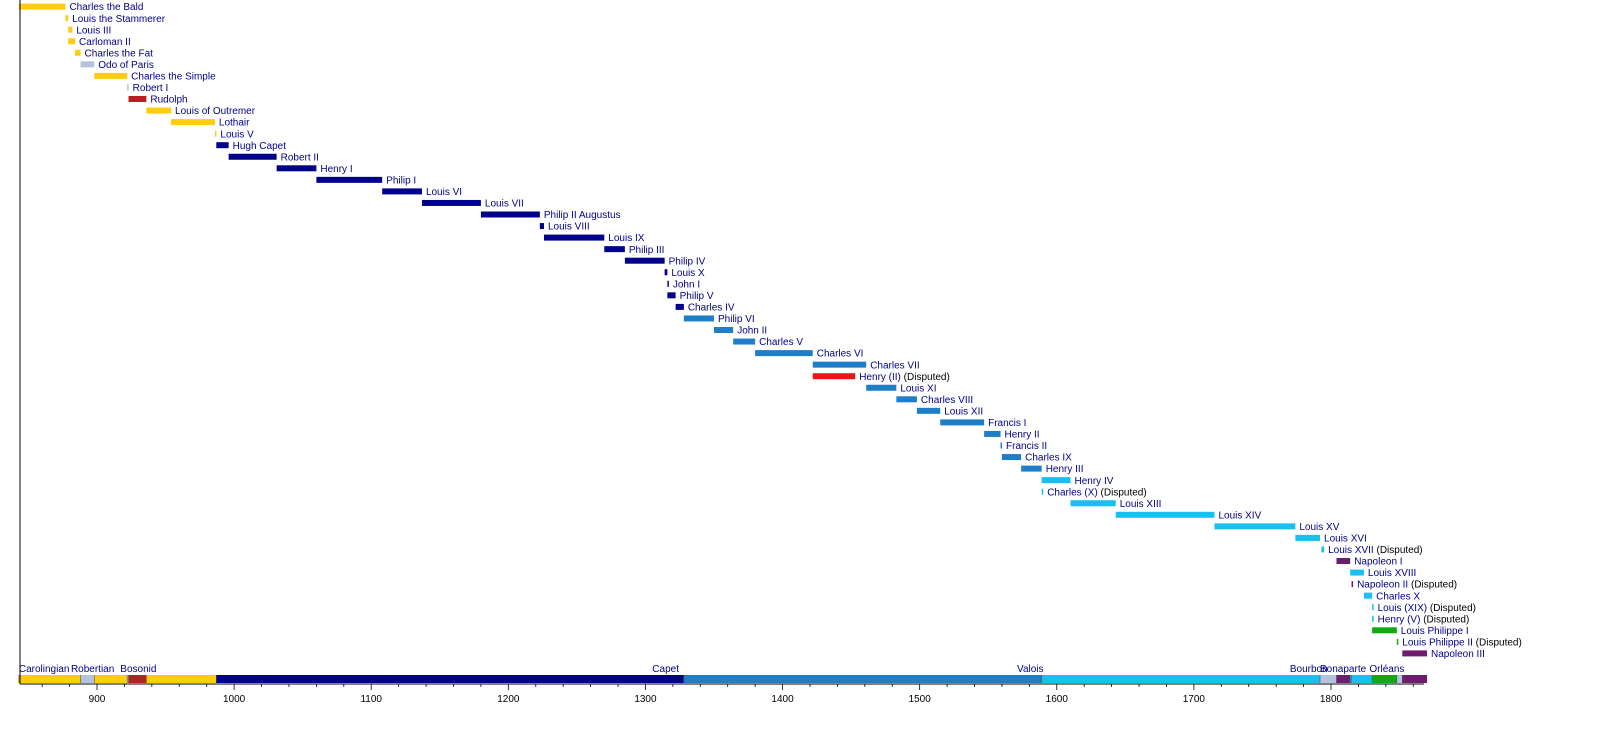 The height and width of the screenshot is (749, 1600). I want to click on reign-bar-henry-iii, so click(1031, 468).